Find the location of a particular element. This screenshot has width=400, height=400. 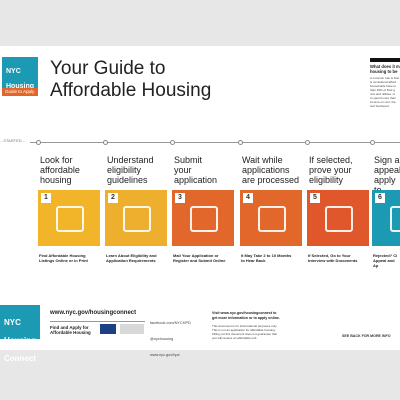

step-box: 2 is located at coordinates (136, 218).